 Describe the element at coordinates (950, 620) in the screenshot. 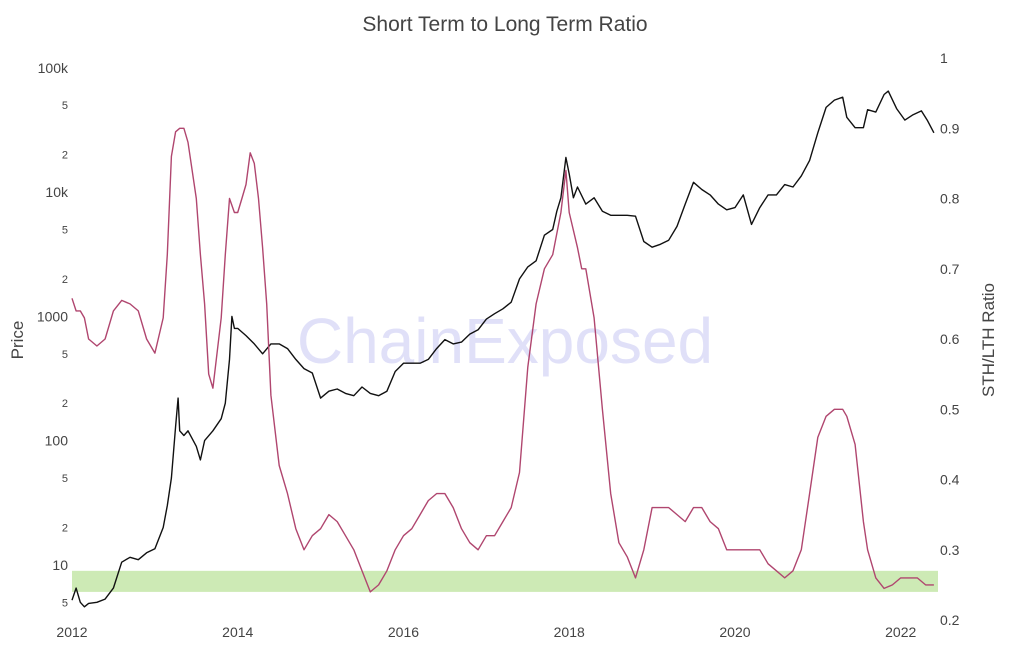

I see `right-tick-label: 0.2` at that location.